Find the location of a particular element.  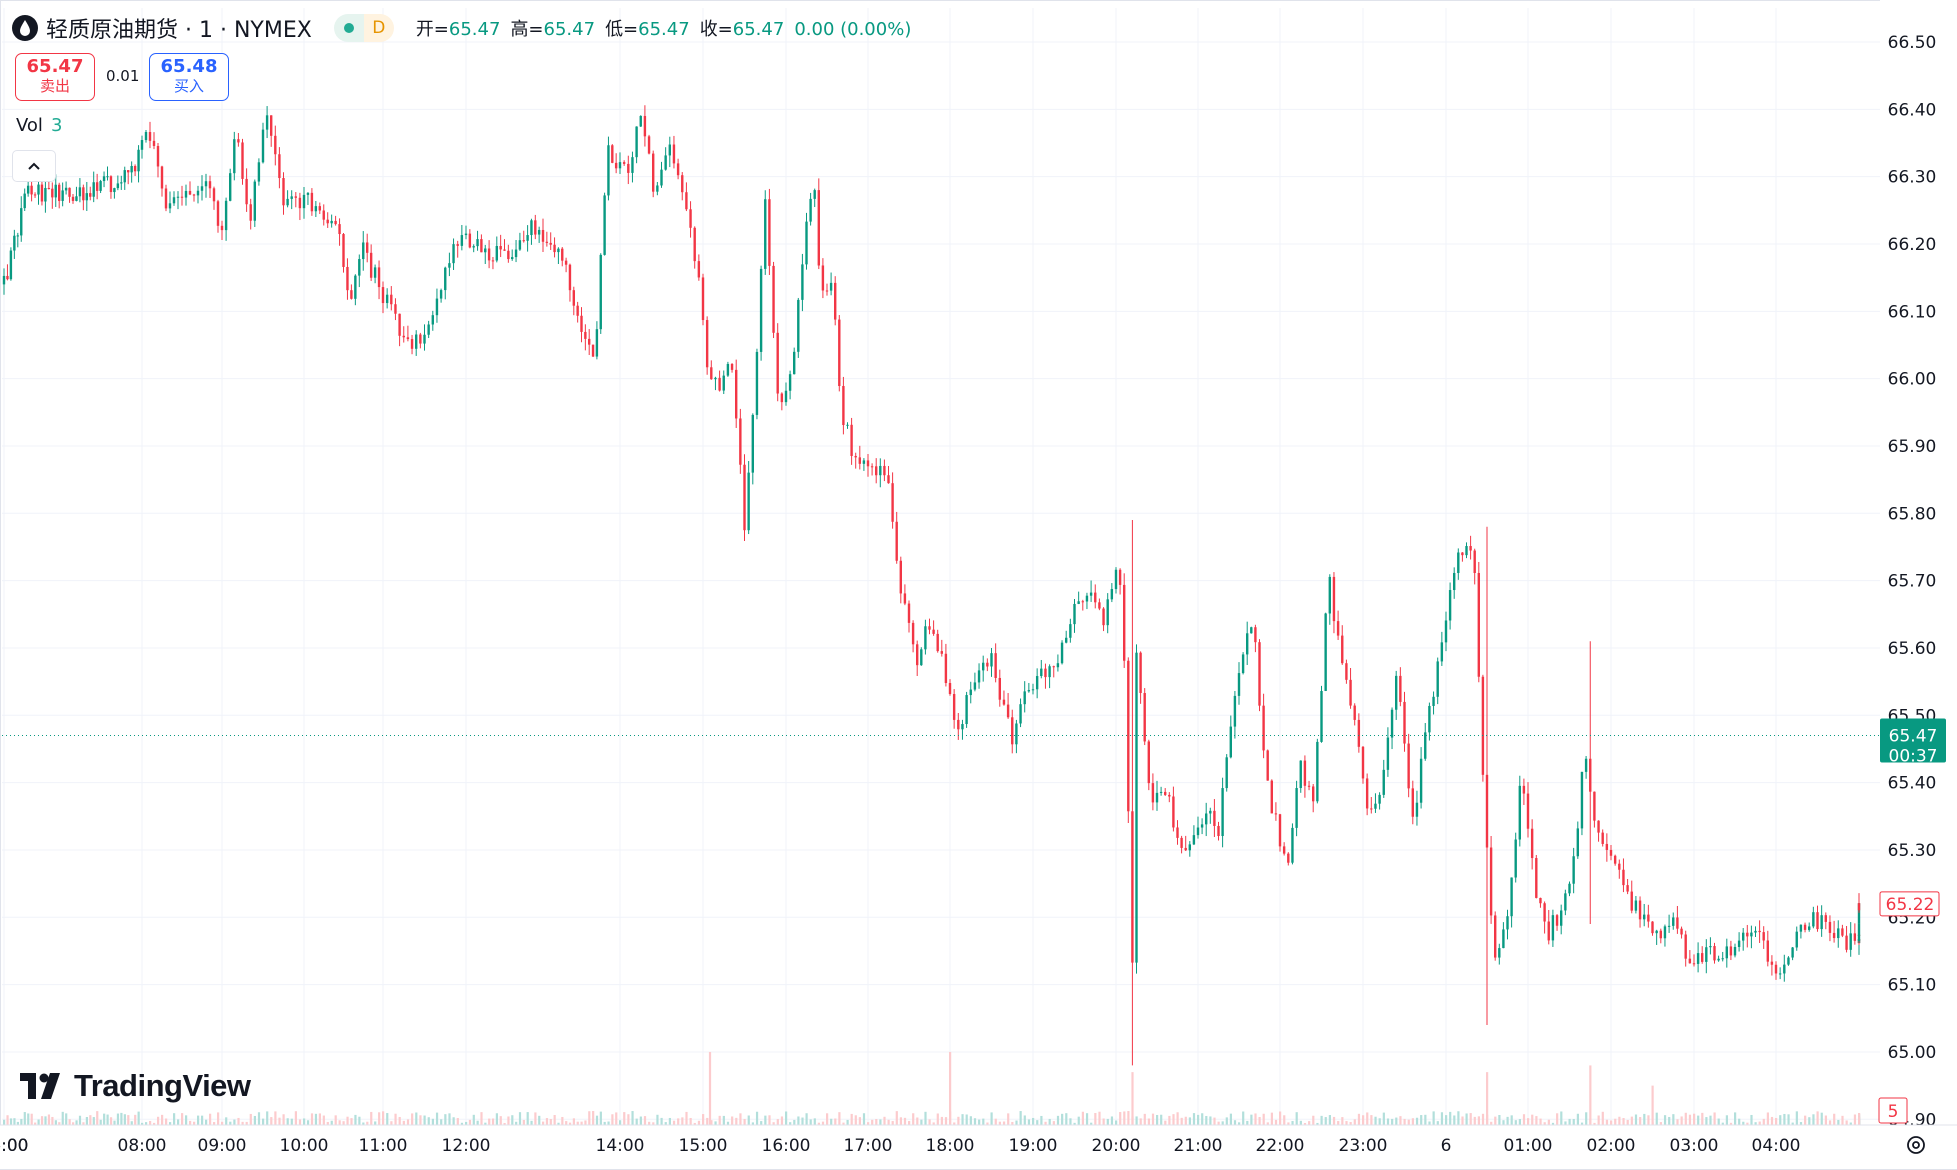

market-status-letter: D is located at coordinates (378, 28).